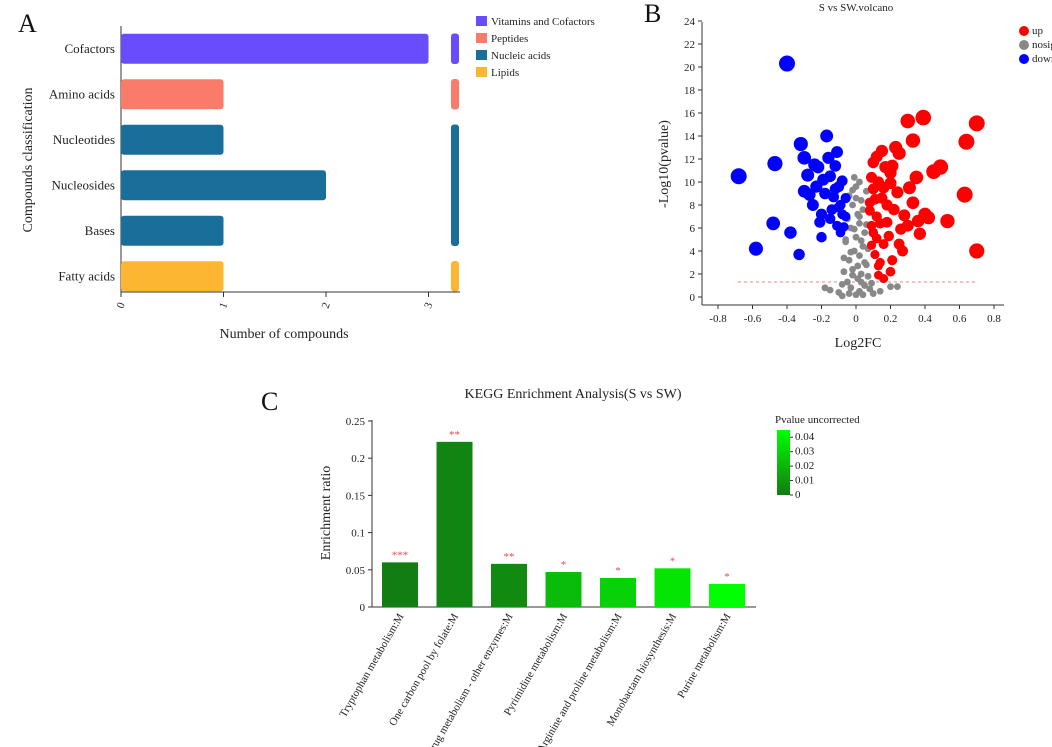 The width and height of the screenshot is (1052, 747). What do you see at coordinates (82, 93) in the screenshot?
I see `category-label: Amino acids` at bounding box center [82, 93].